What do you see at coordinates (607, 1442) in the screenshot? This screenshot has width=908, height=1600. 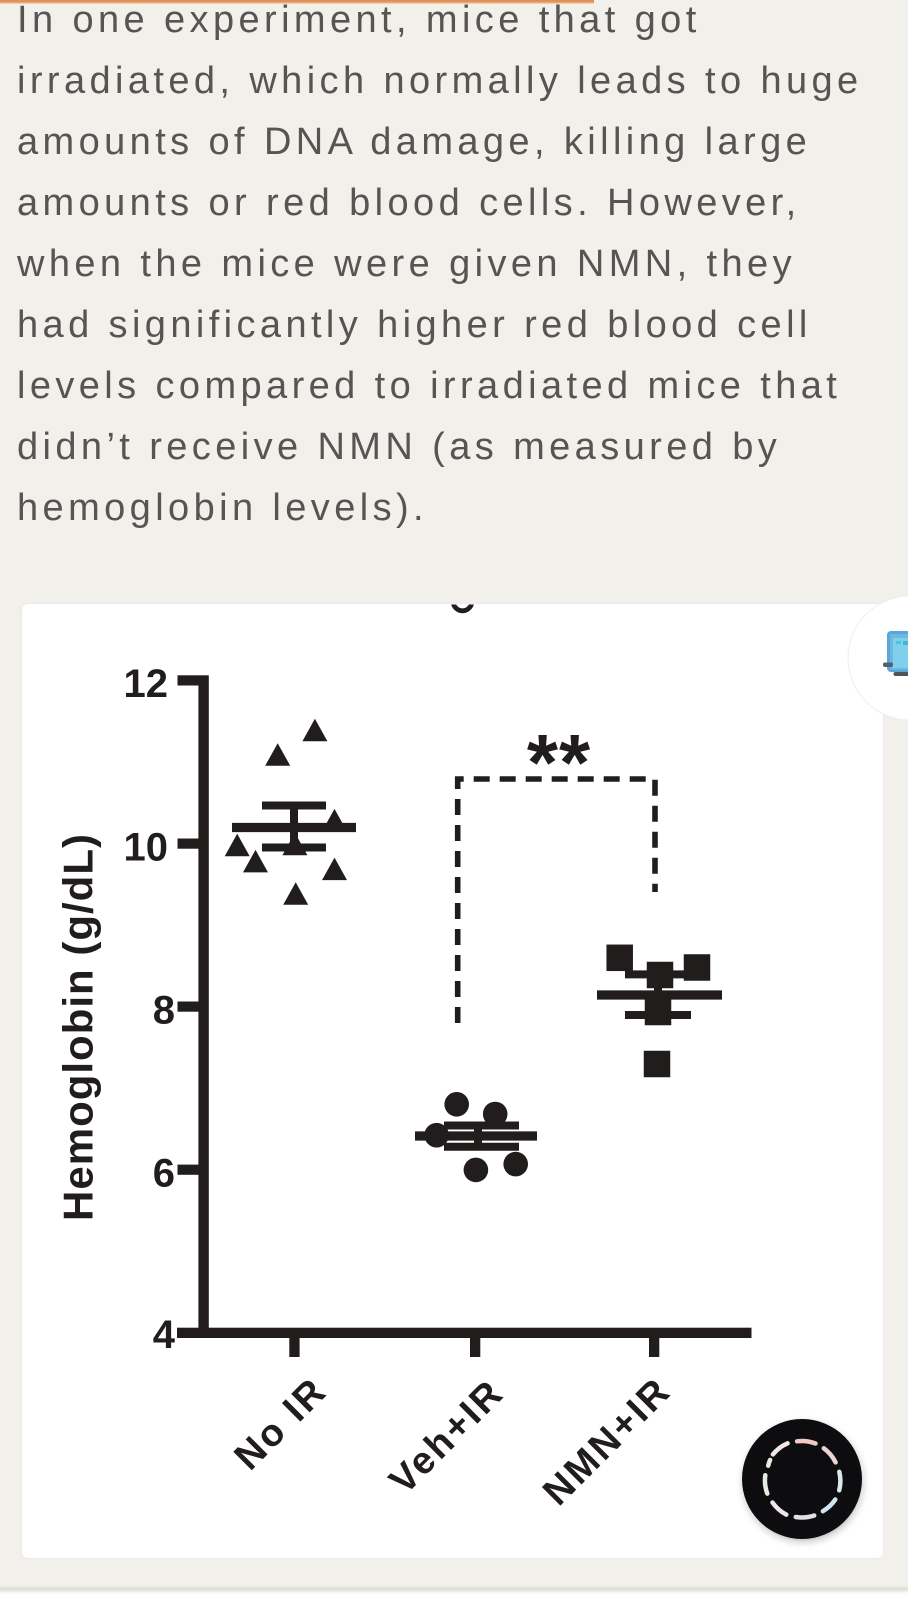 I see `svg-text: NMN+IR` at bounding box center [607, 1442].